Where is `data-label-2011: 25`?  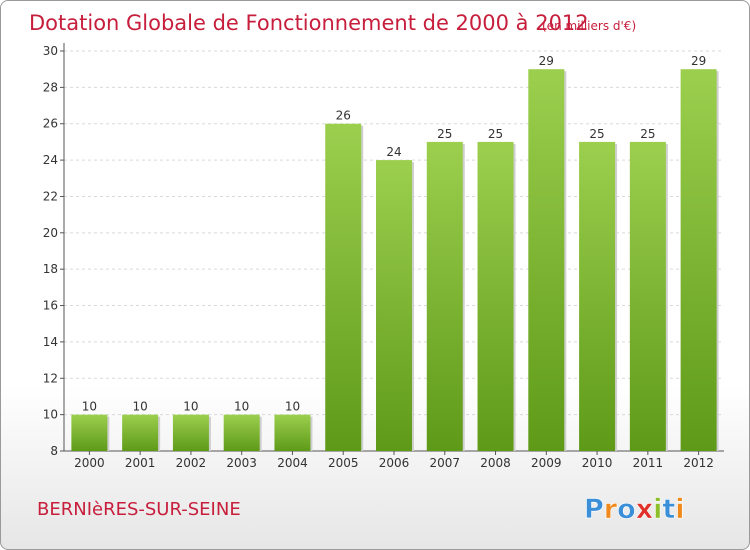 data-label-2011: 25 is located at coordinates (647, 134).